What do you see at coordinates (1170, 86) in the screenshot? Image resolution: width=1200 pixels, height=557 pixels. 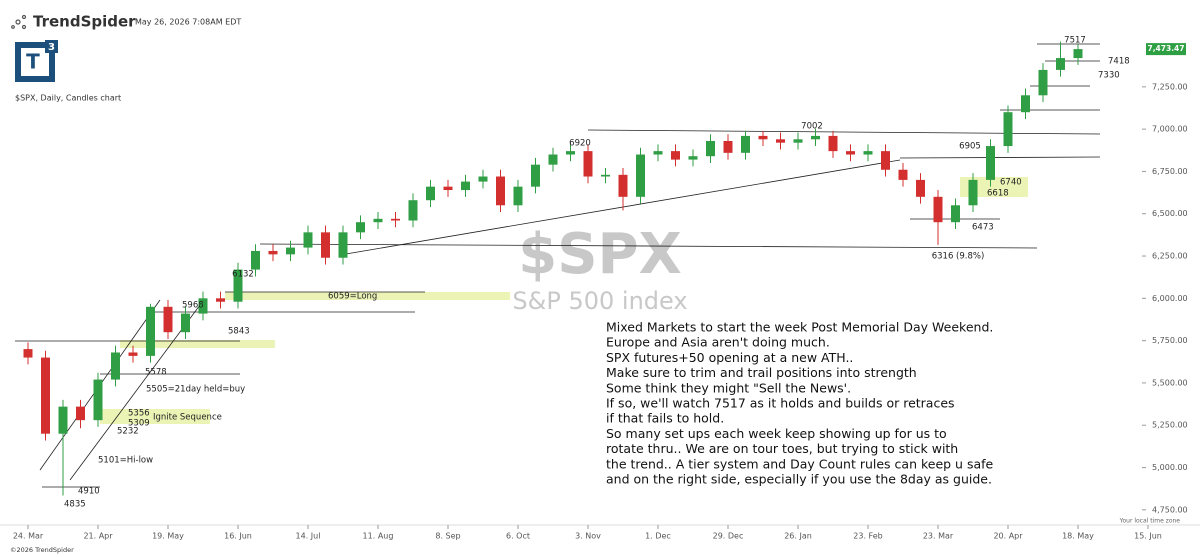 I see `y-tick-label: 7,250.00` at bounding box center [1170, 86].